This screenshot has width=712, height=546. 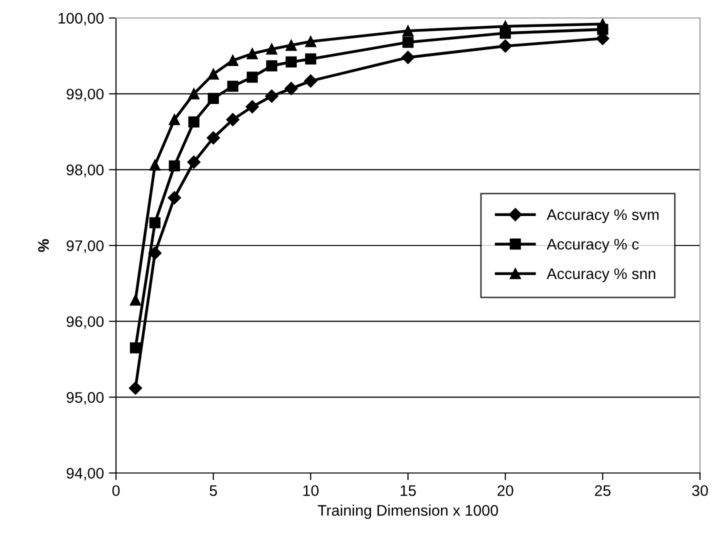 I want to click on x-tick-label: 25, so click(x=602, y=490).